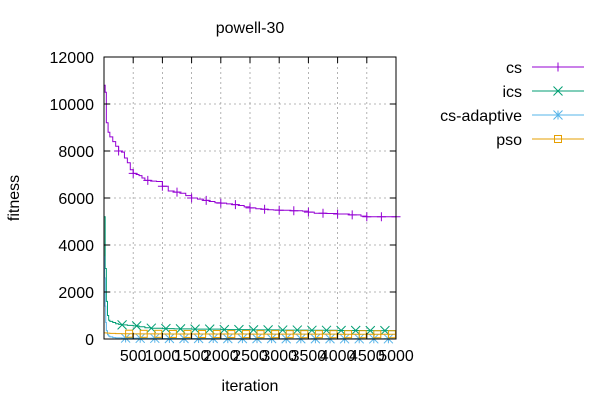 This screenshot has width=600, height=400. What do you see at coordinates (89, 340) in the screenshot?
I see `y-tick-label: 0` at bounding box center [89, 340].